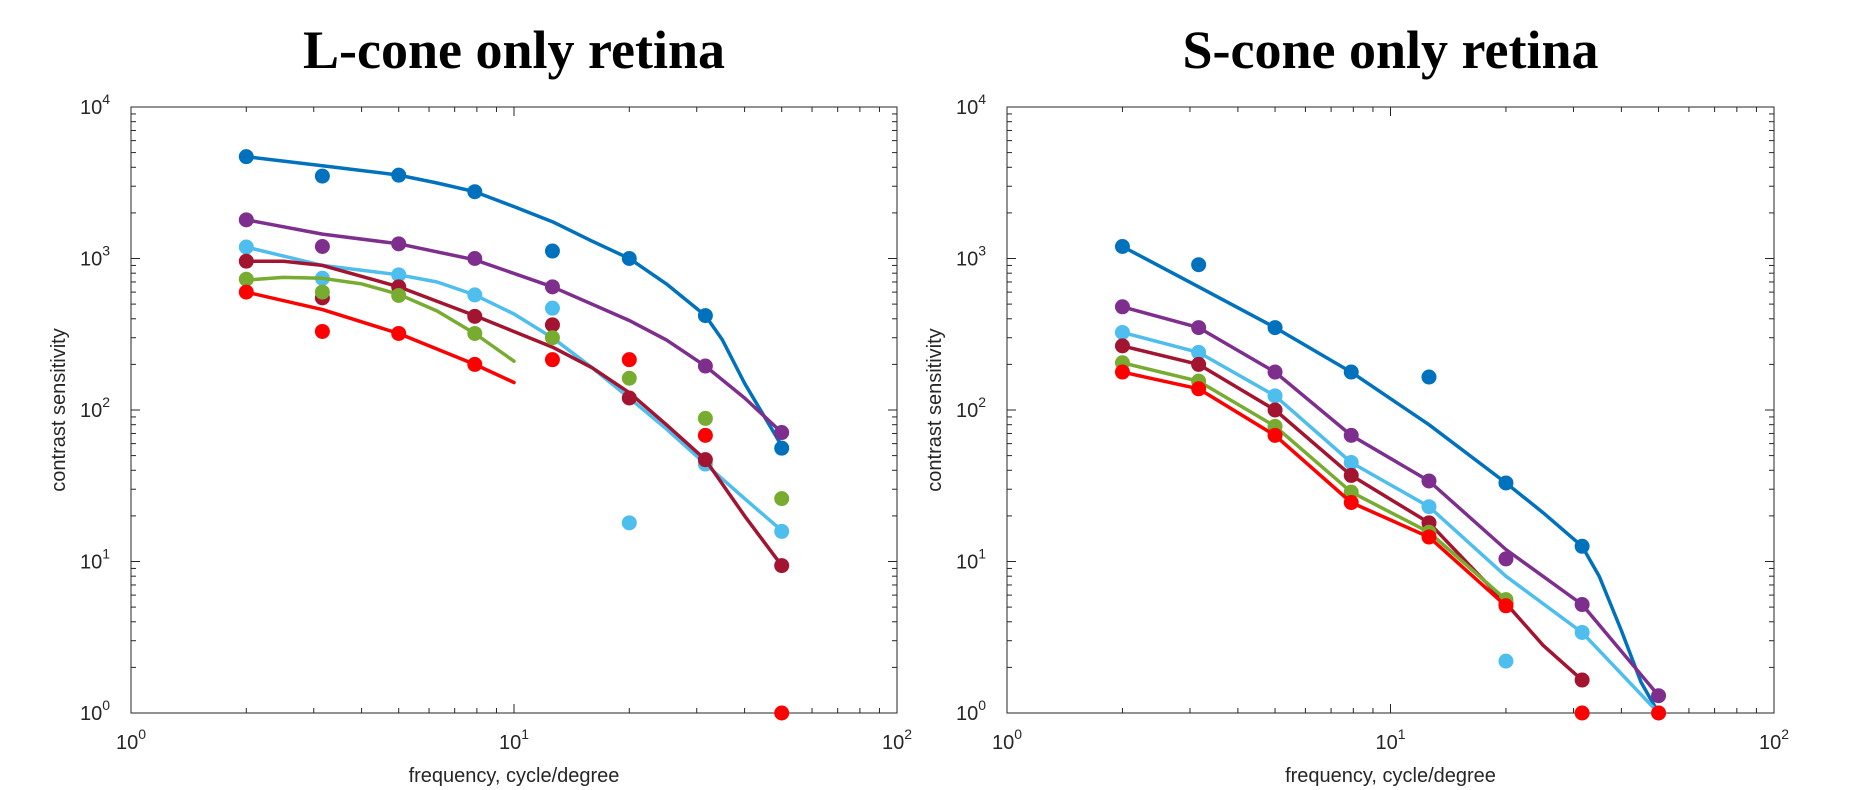 This screenshot has width=1854, height=790. What do you see at coordinates (514, 50) in the screenshot?
I see `chart-title: L-cone only retina` at bounding box center [514, 50].